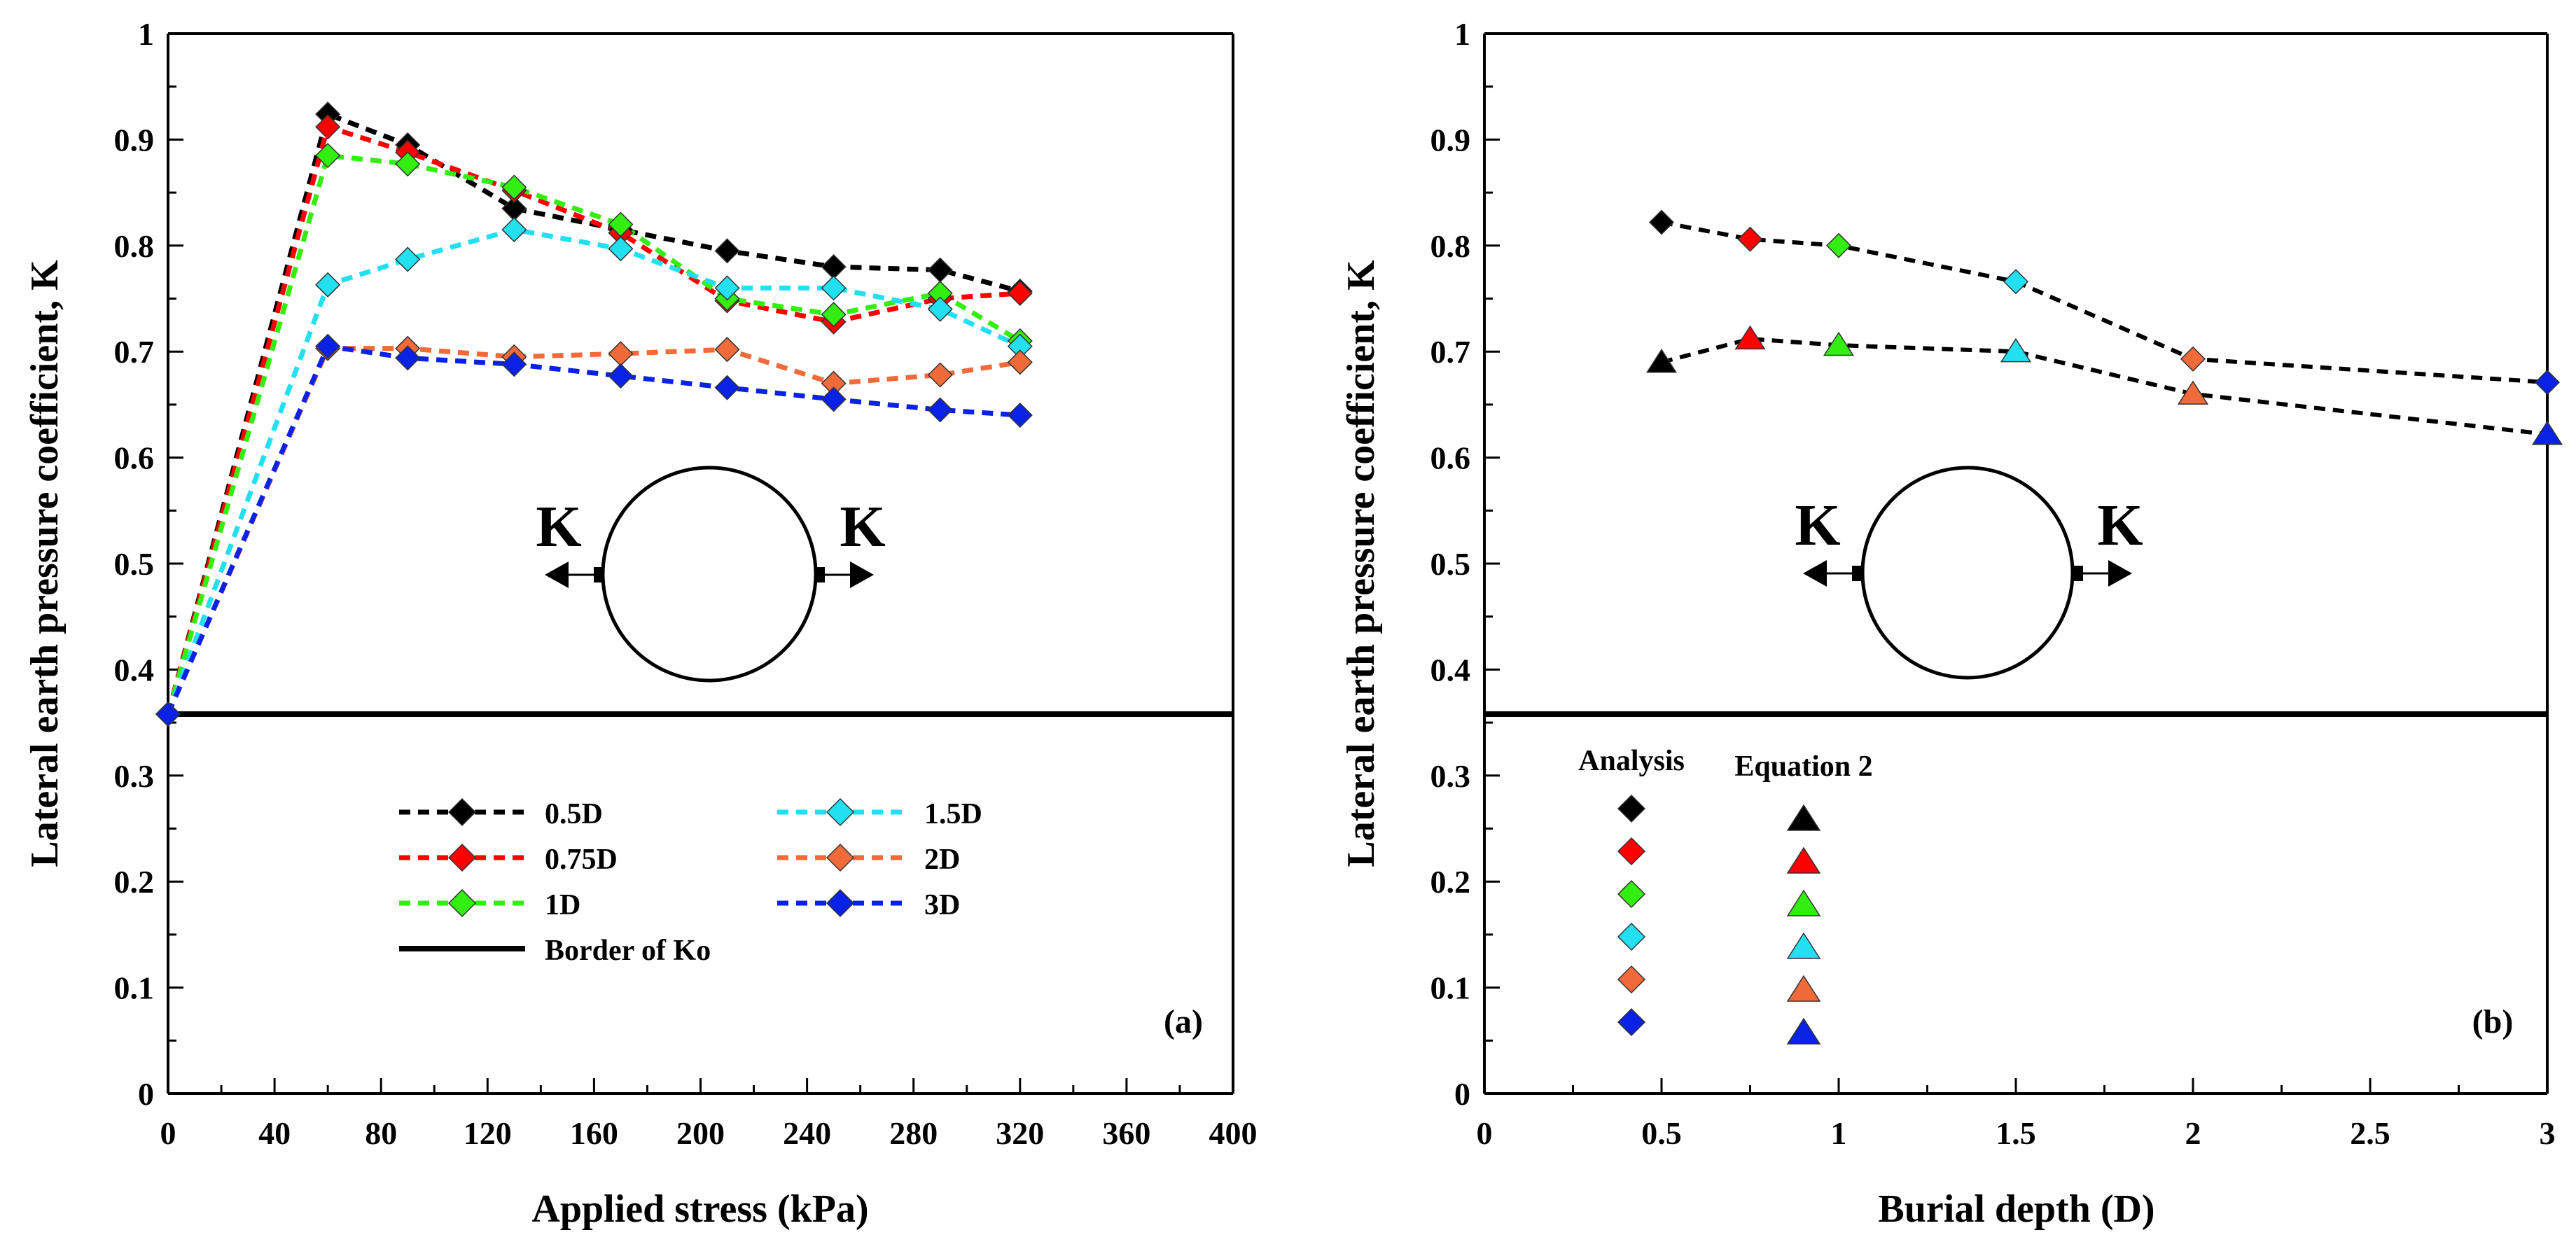 This screenshot has height=1249, width=2576. Describe the element at coordinates (1450, 988) in the screenshot. I see `panel-b-y-tick-label: 0.1` at that location.